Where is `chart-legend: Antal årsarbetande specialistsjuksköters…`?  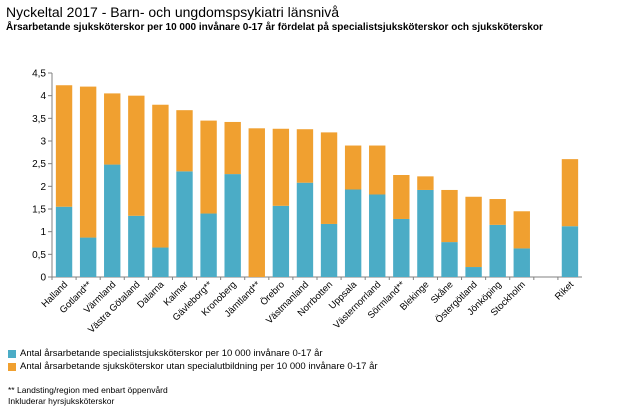
chart-legend: Antal årsarbetande specialistsjuksköters… is located at coordinates (193, 360).